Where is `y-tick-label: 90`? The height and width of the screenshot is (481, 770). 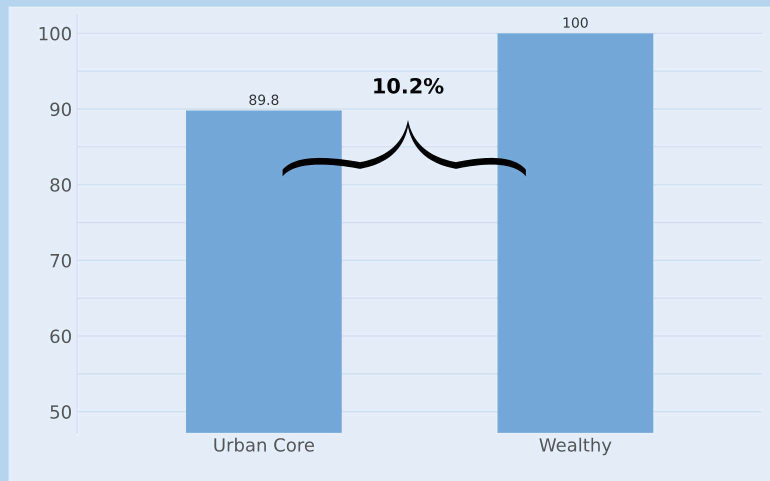
y-tick-label: 90 is located at coordinates (60, 109).